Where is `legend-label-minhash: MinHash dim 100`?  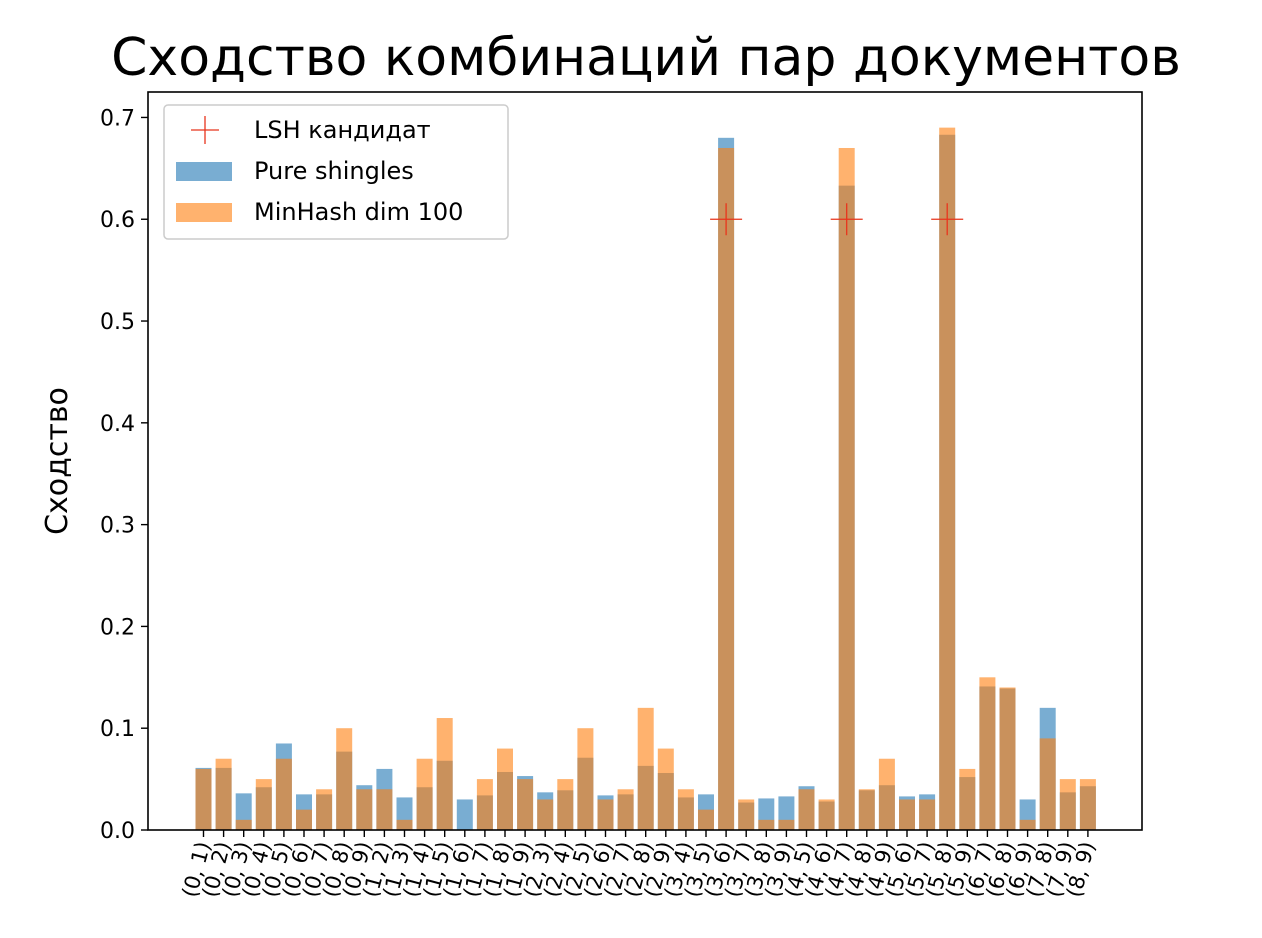
legend-label-minhash: MinHash dim 100 is located at coordinates (358, 212).